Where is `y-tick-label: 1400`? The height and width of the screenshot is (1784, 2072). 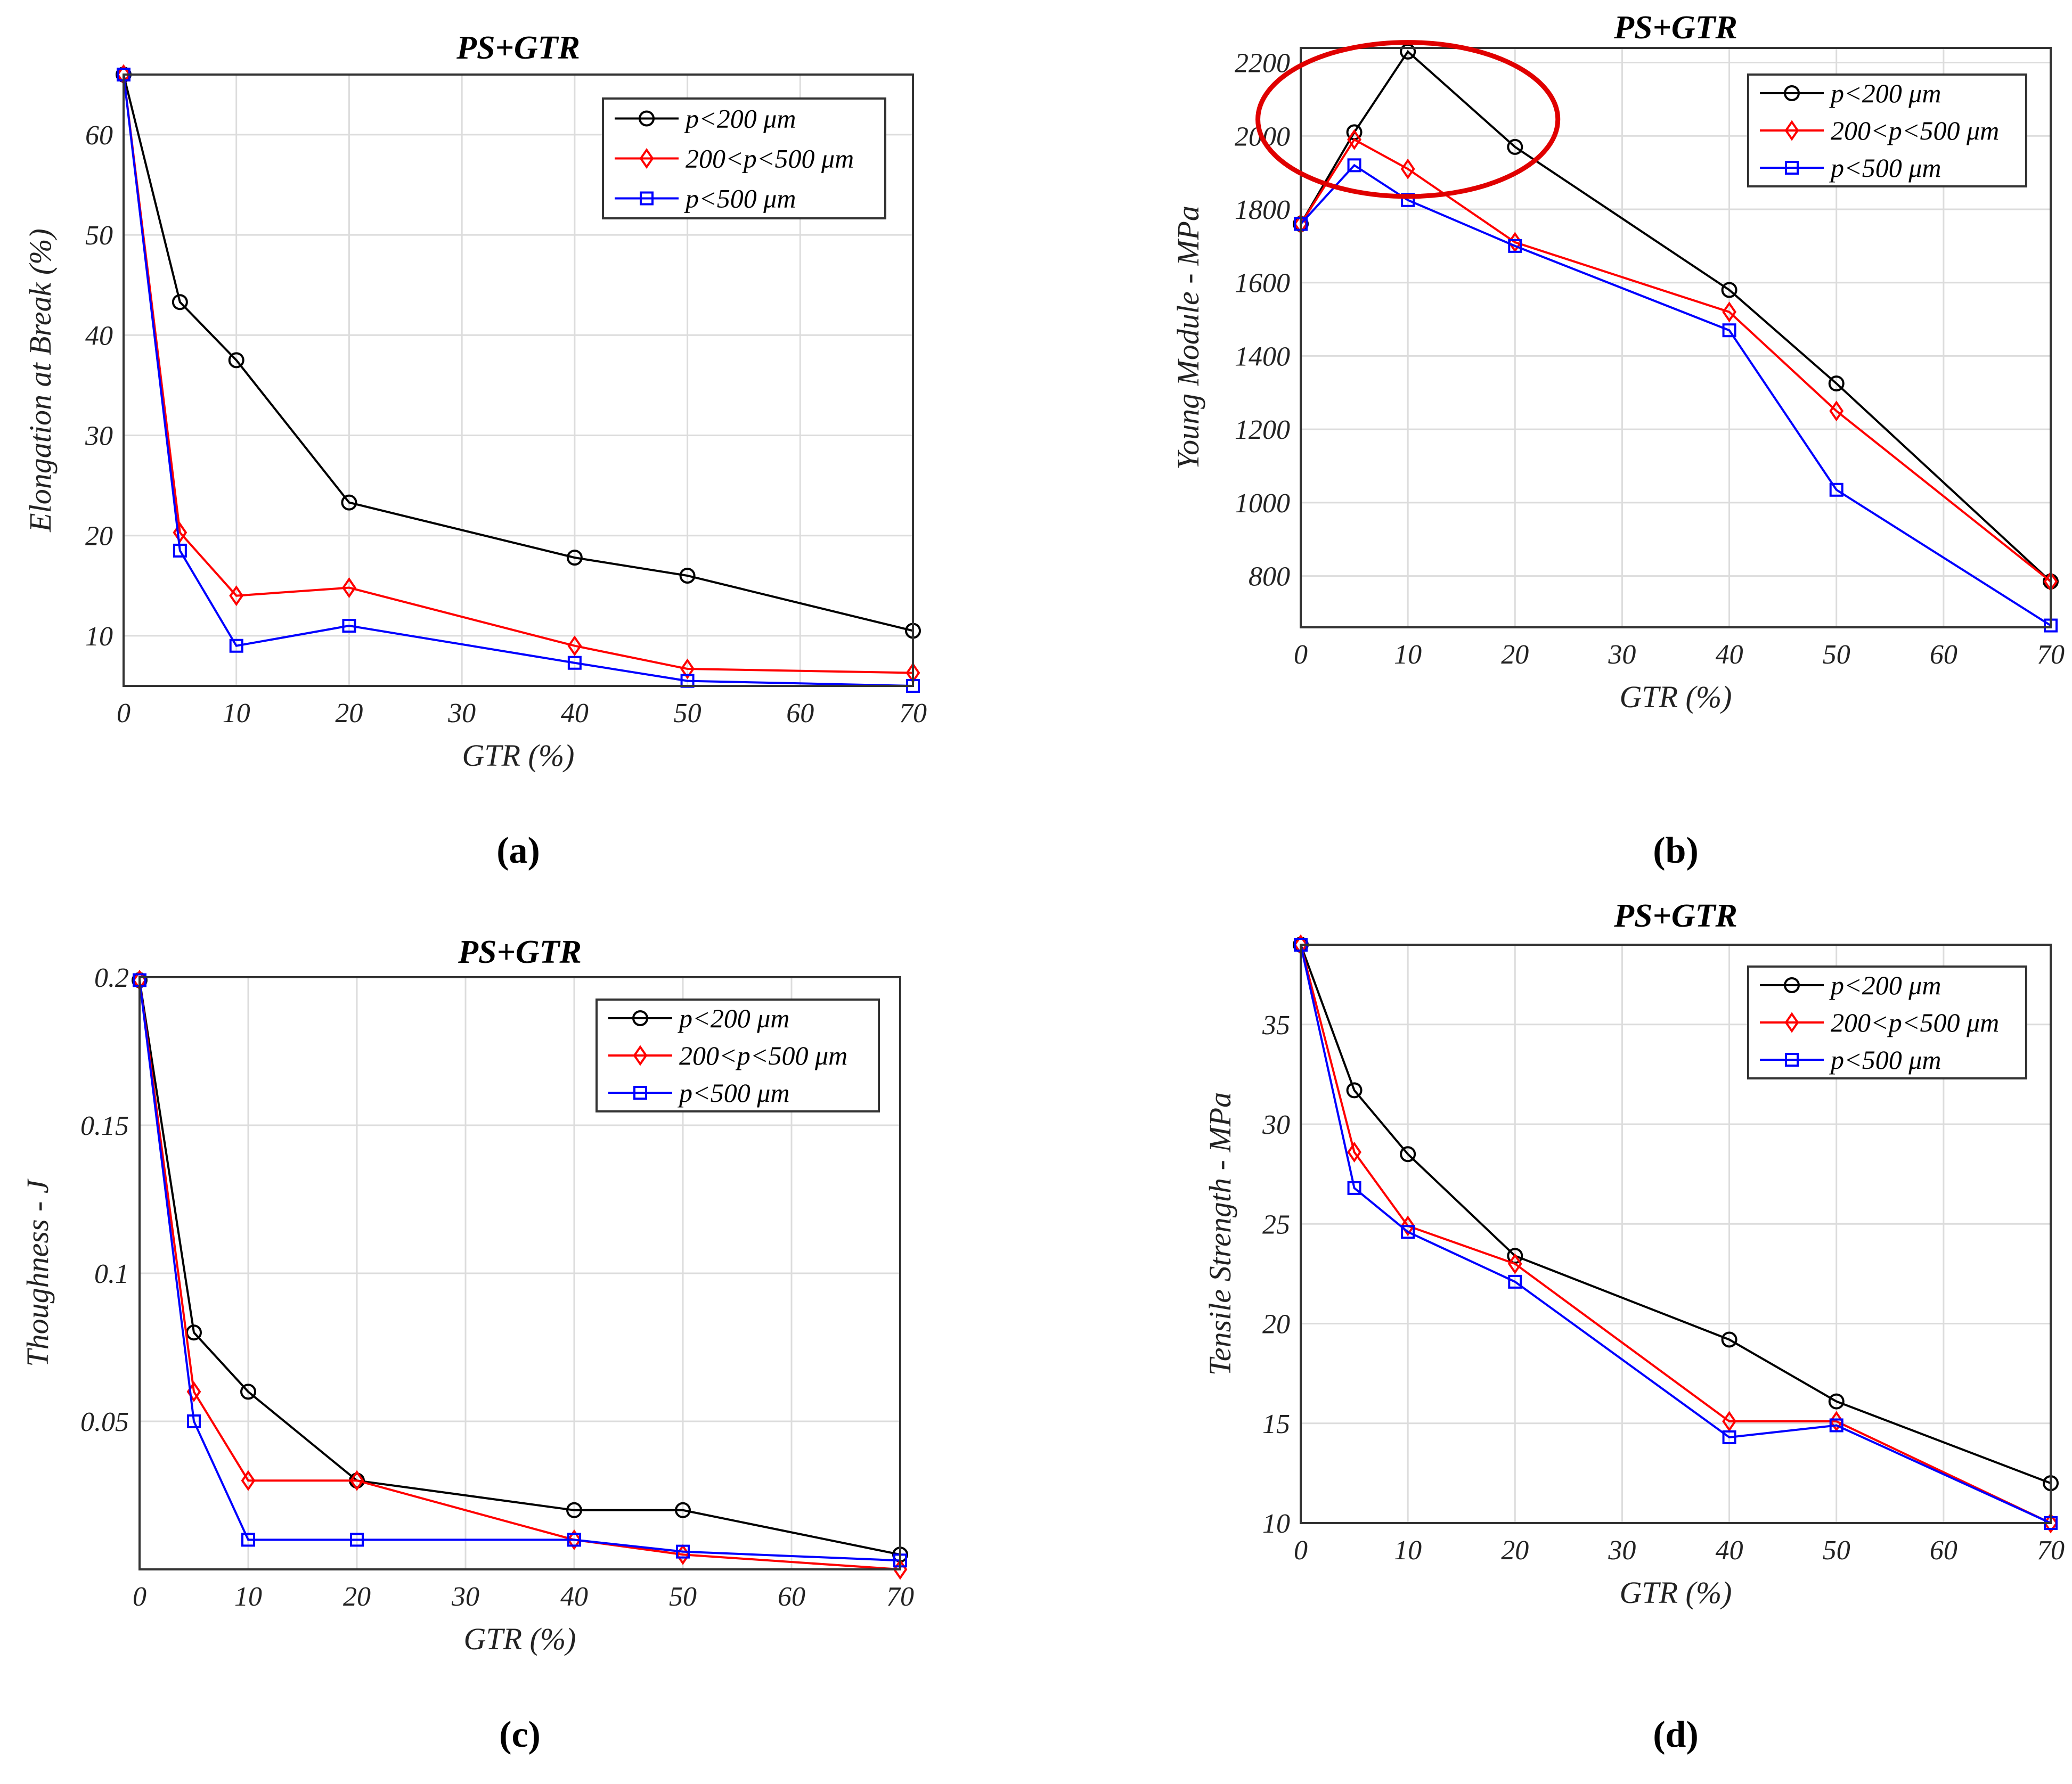 y-tick-label: 1400 is located at coordinates (1262, 356).